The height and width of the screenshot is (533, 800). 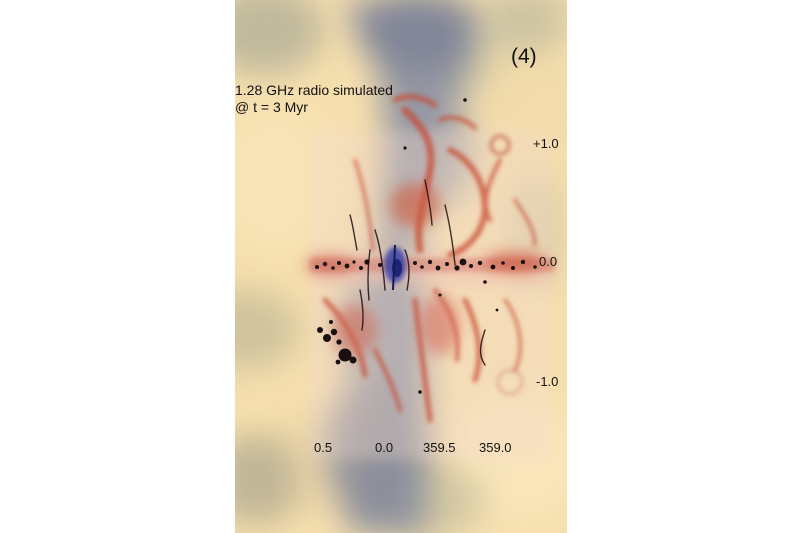 What do you see at coordinates (524, 56) in the screenshot?
I see `panel-label: (4)` at bounding box center [524, 56].